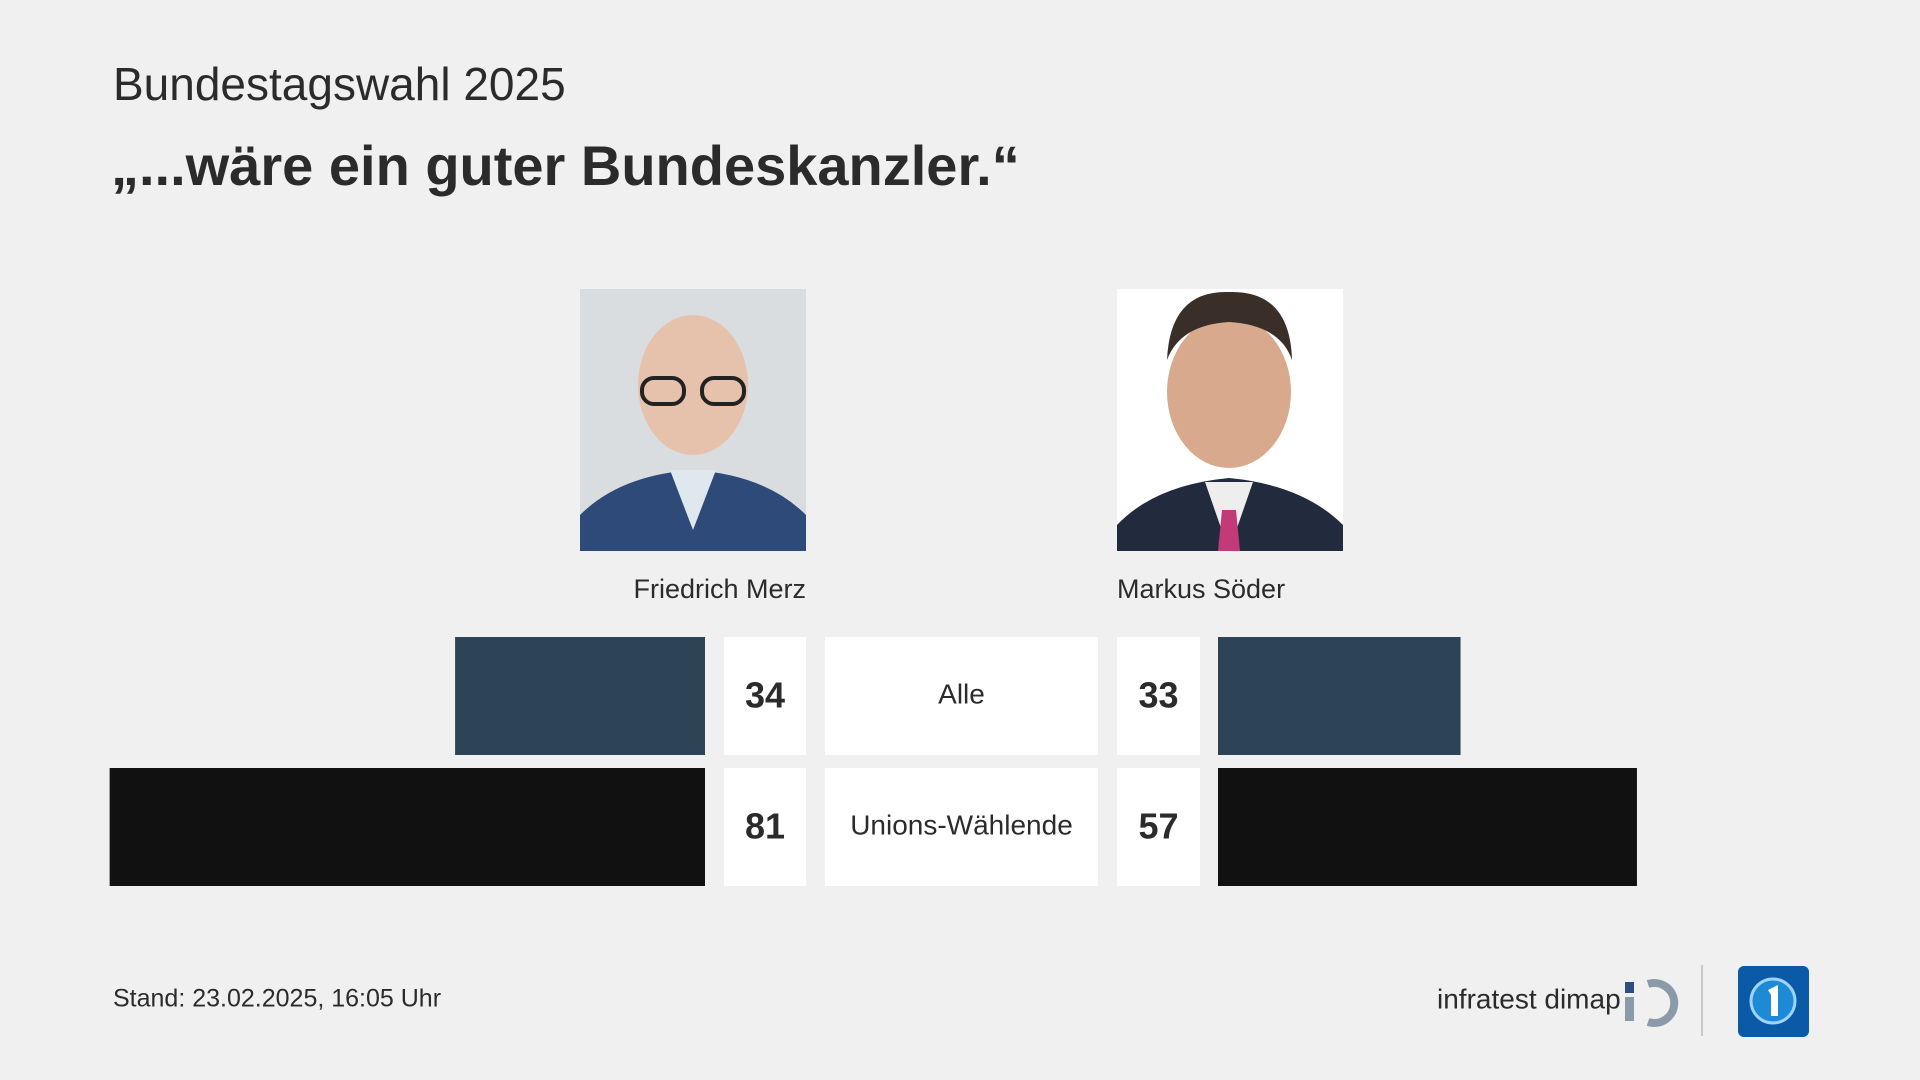 Image resolution: width=1920 pixels, height=1080 pixels. What do you see at coordinates (1529, 998) in the screenshot?
I see `source-logo: infratest dimap` at bounding box center [1529, 998].